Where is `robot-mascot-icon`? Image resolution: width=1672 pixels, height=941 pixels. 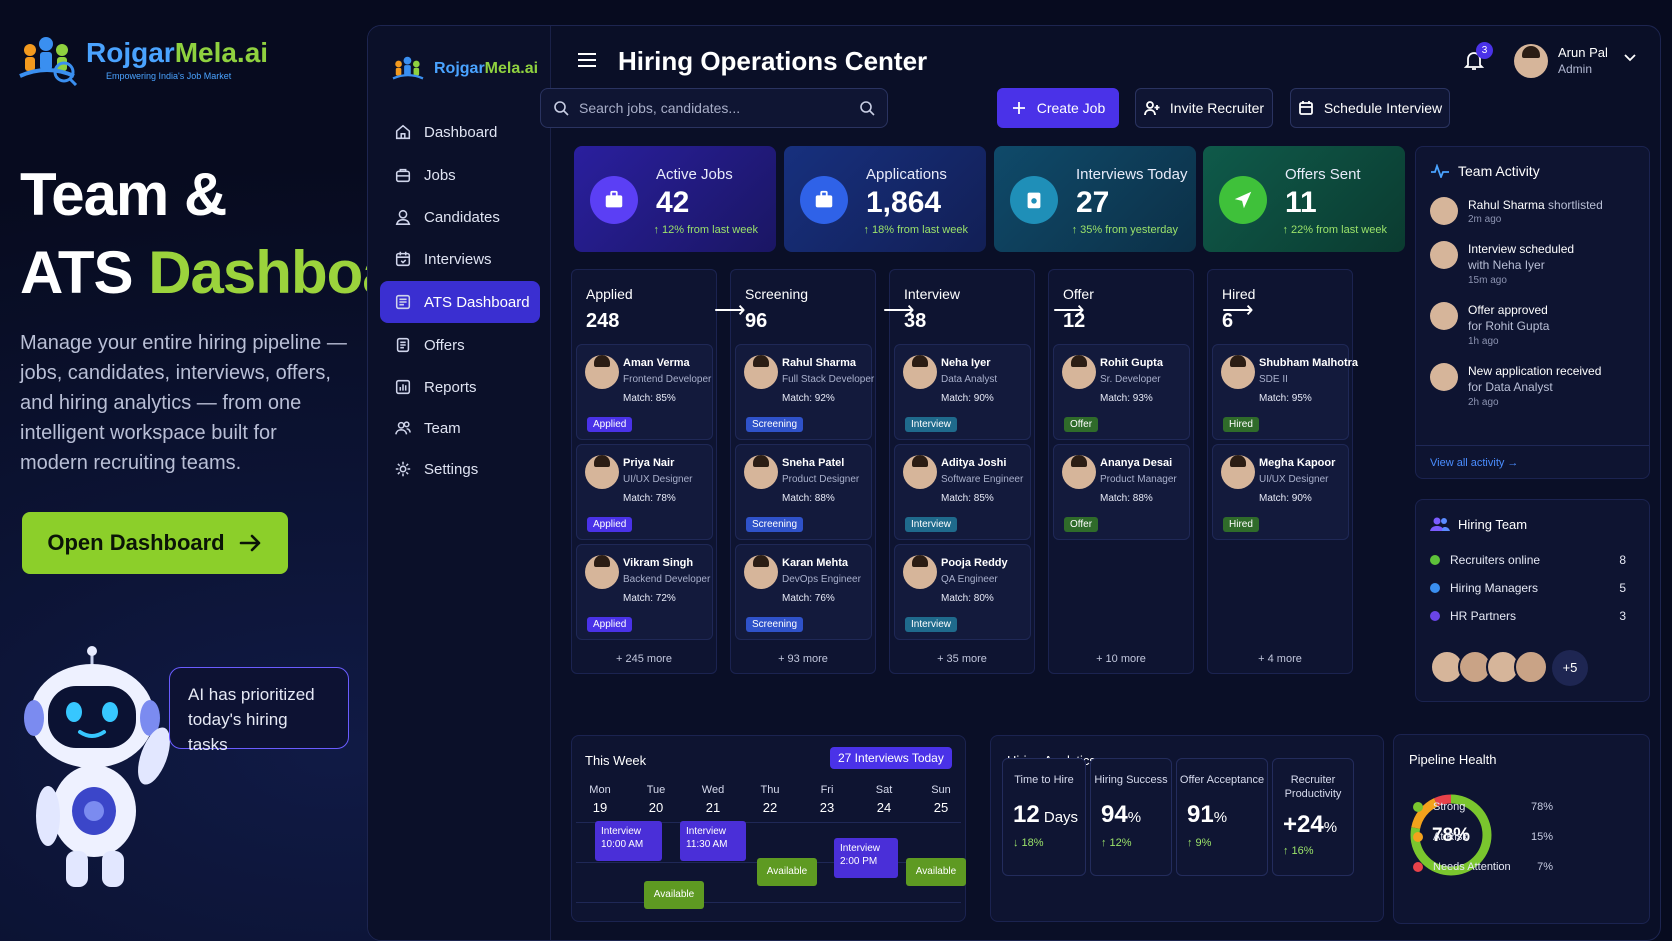
robot-mascot-icon is located at coordinates (97, 766).